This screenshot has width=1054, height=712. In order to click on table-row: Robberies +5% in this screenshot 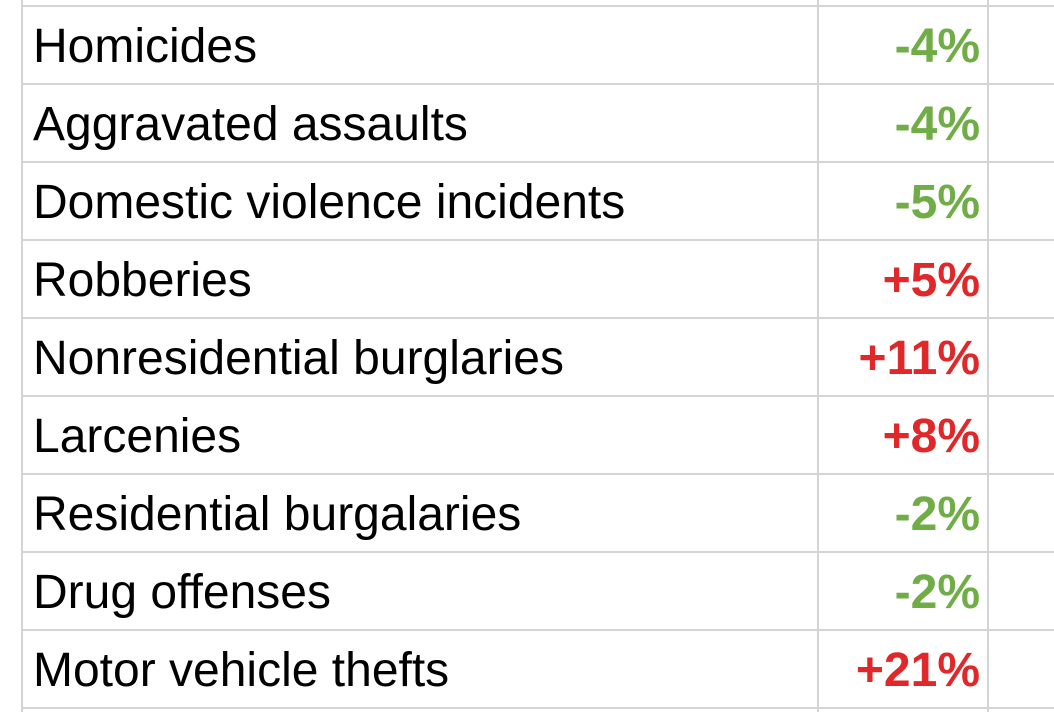, I will do `click(527, 280)`.